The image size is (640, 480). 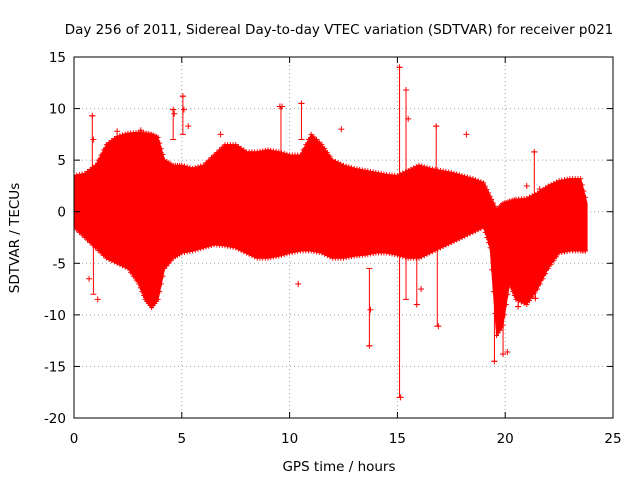 I want to click on y-tick-label: -5, so click(x=59, y=264).